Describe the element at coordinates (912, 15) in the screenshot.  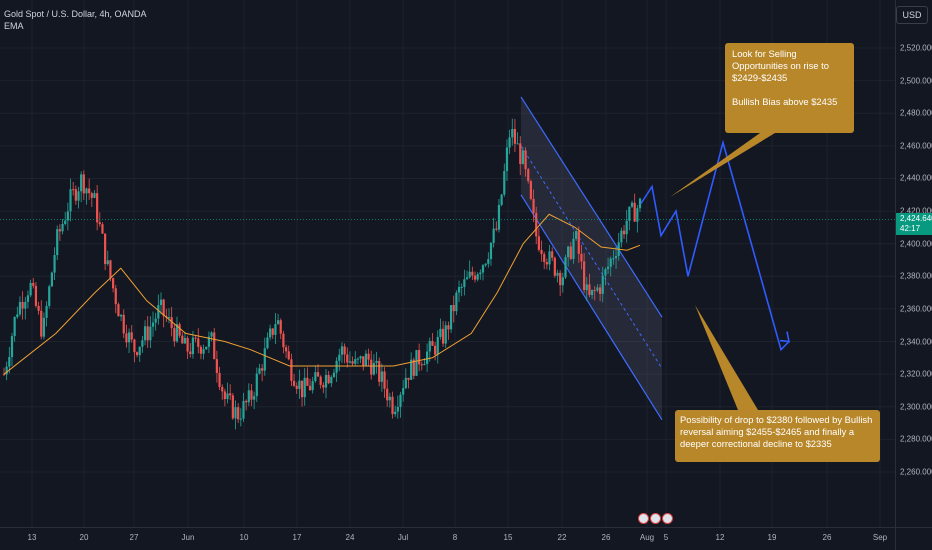
I see `currency-button: USD` at that location.